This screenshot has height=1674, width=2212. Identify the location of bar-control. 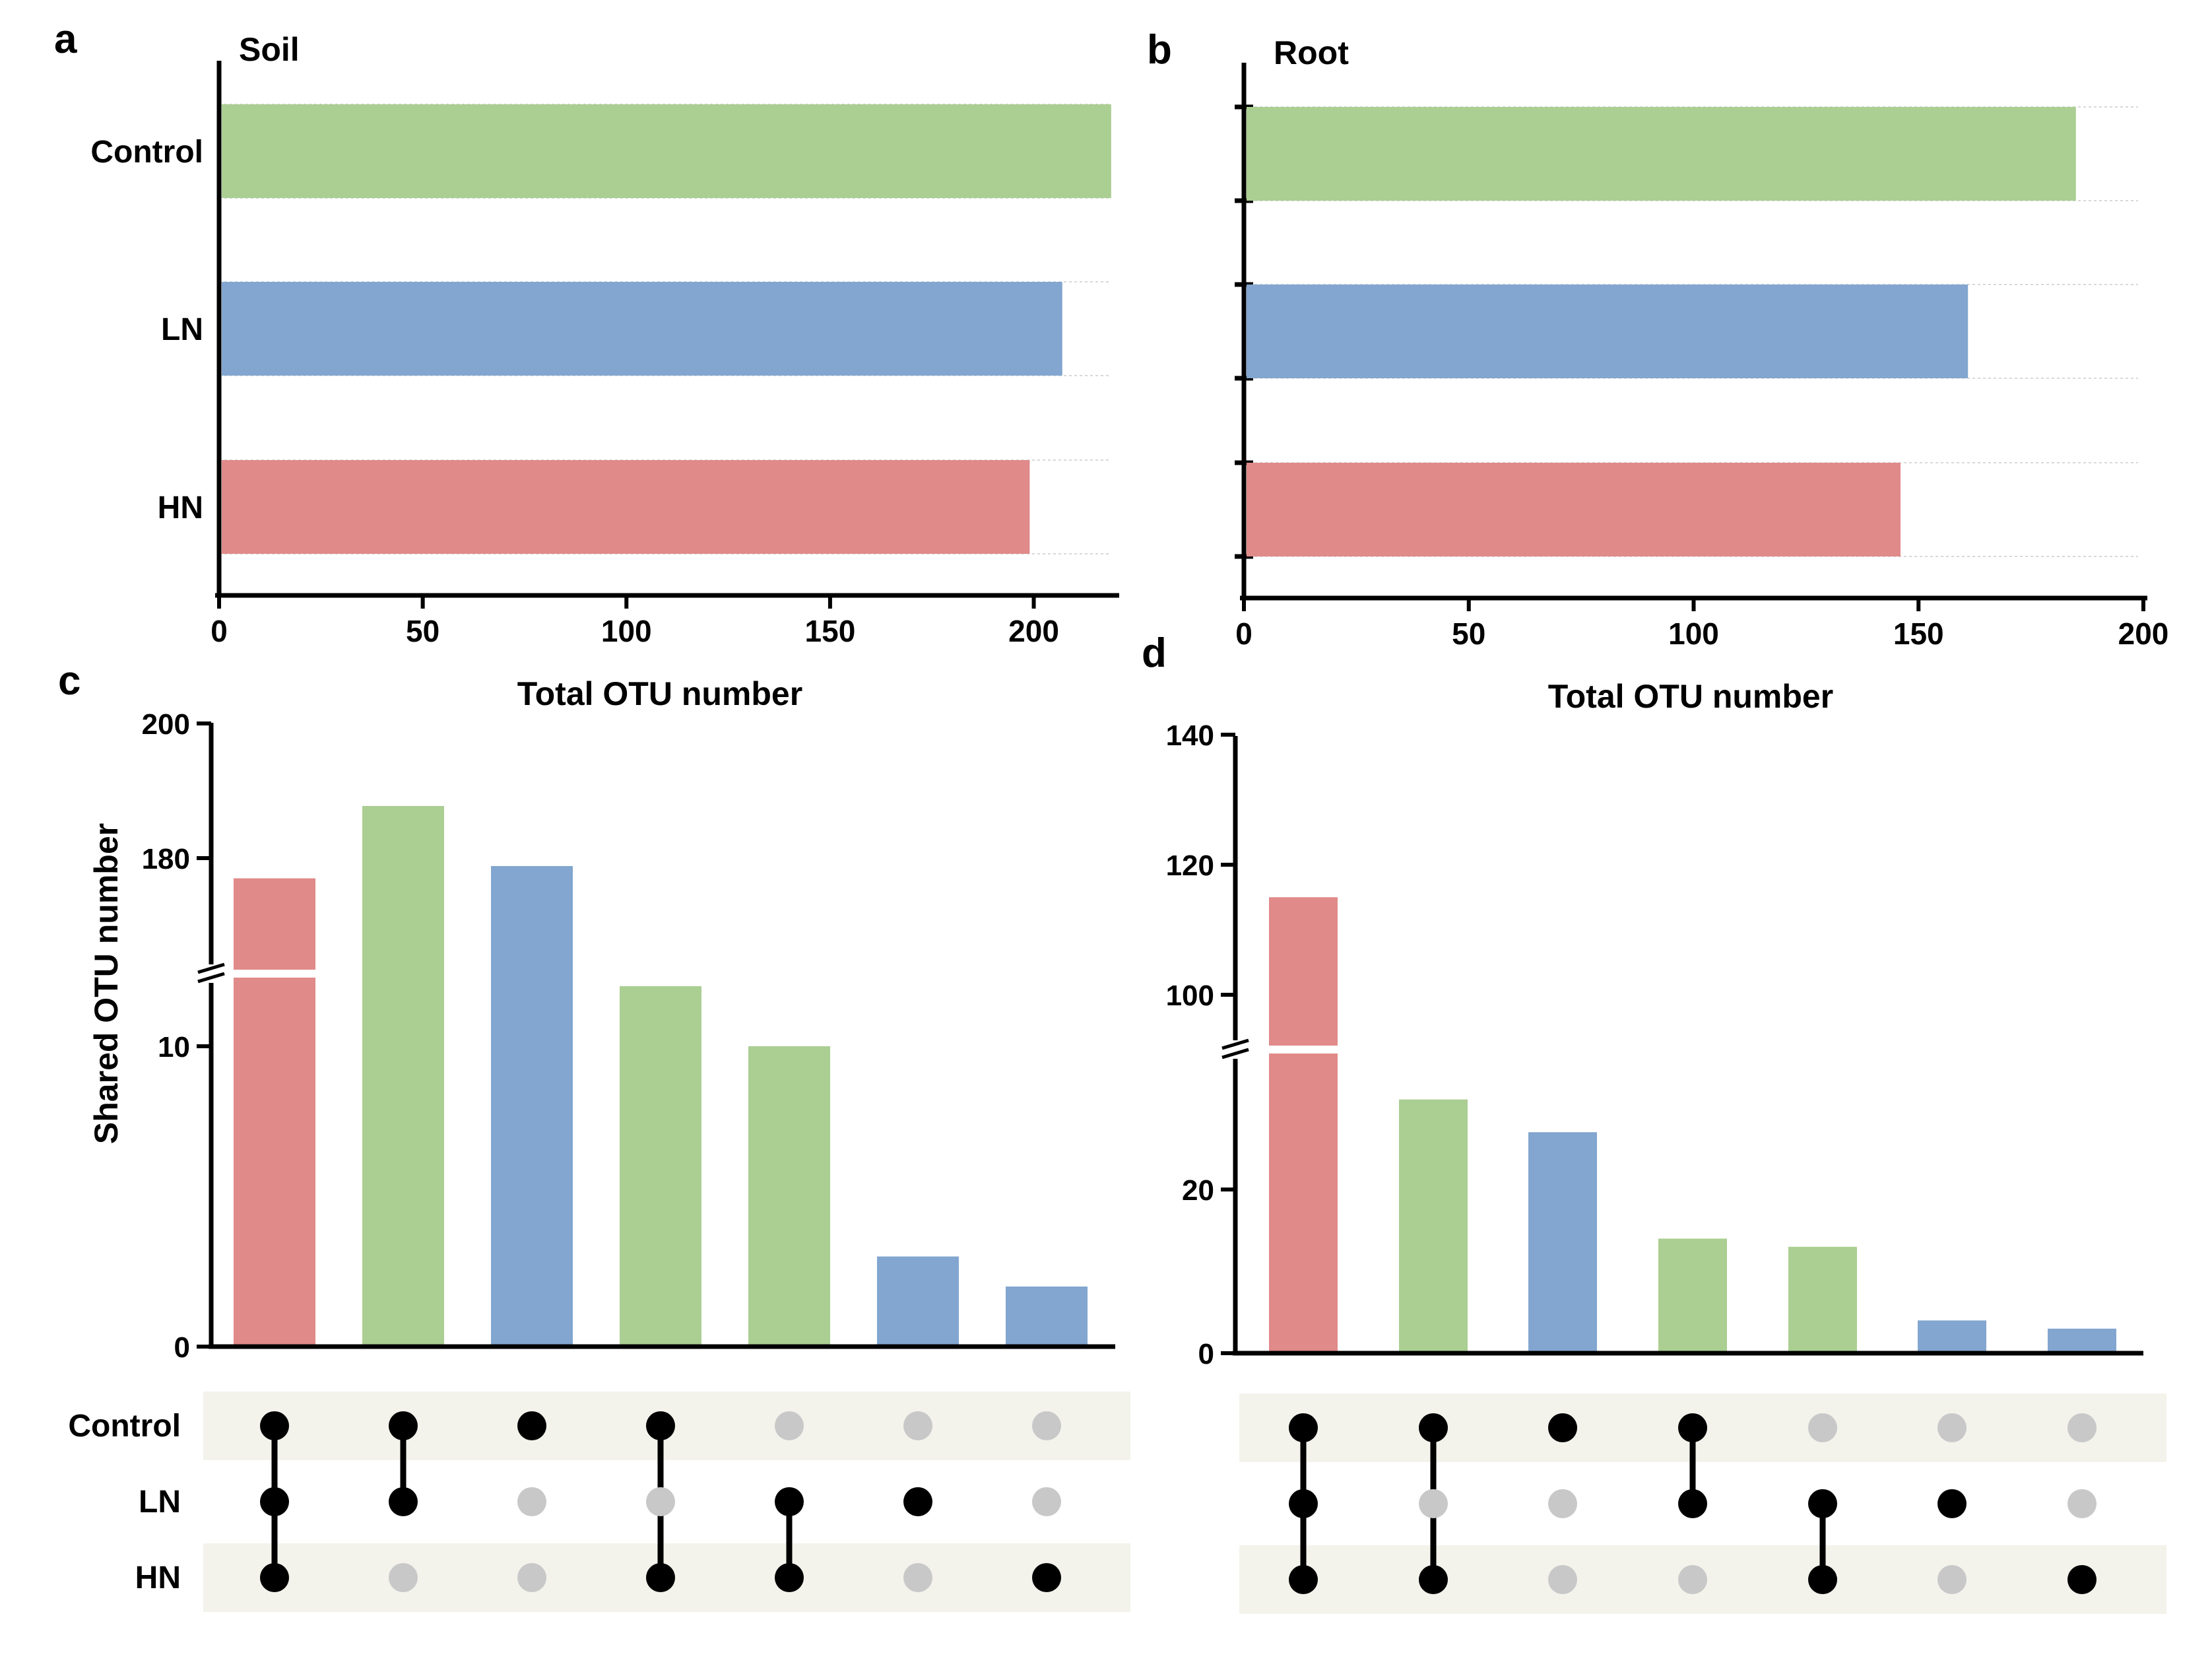
(1661, 154).